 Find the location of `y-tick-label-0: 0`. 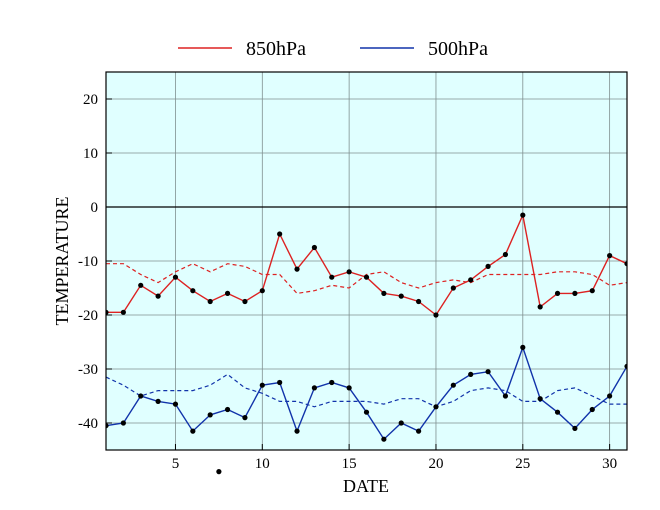

y-tick-label-0: 0 is located at coordinates (95, 208).